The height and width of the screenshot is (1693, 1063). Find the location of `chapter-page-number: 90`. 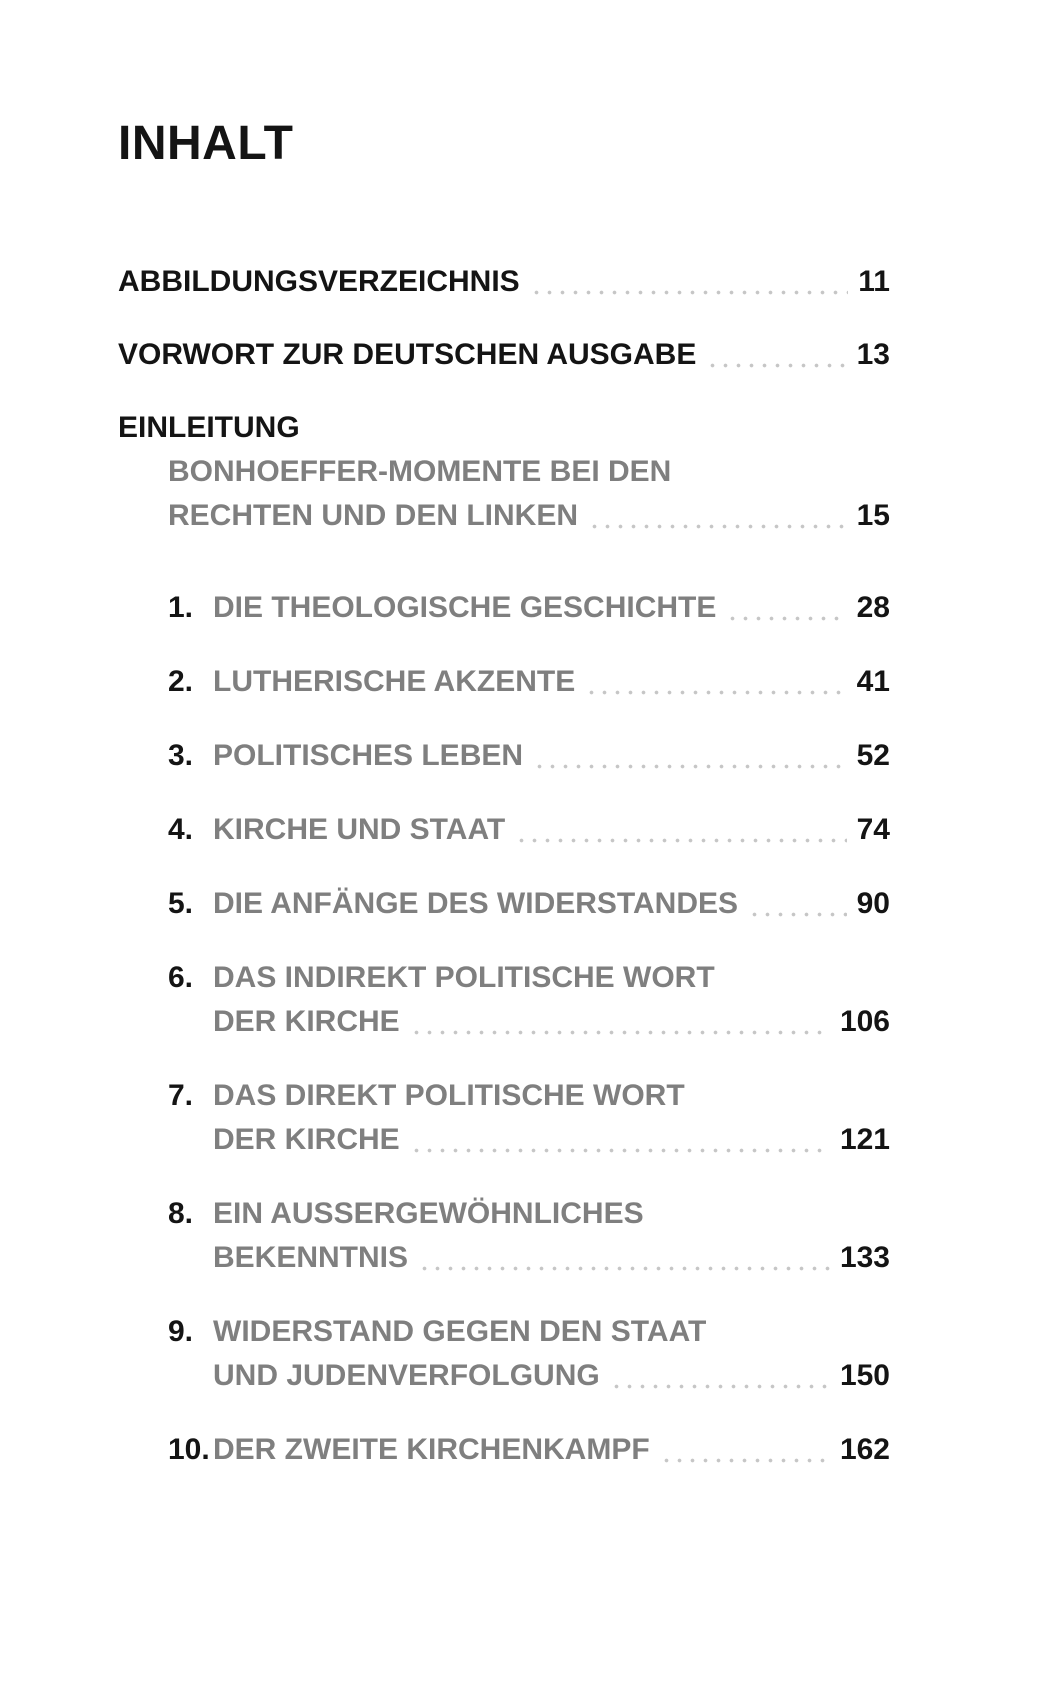

chapter-page-number: 90 is located at coordinates (873, 903).